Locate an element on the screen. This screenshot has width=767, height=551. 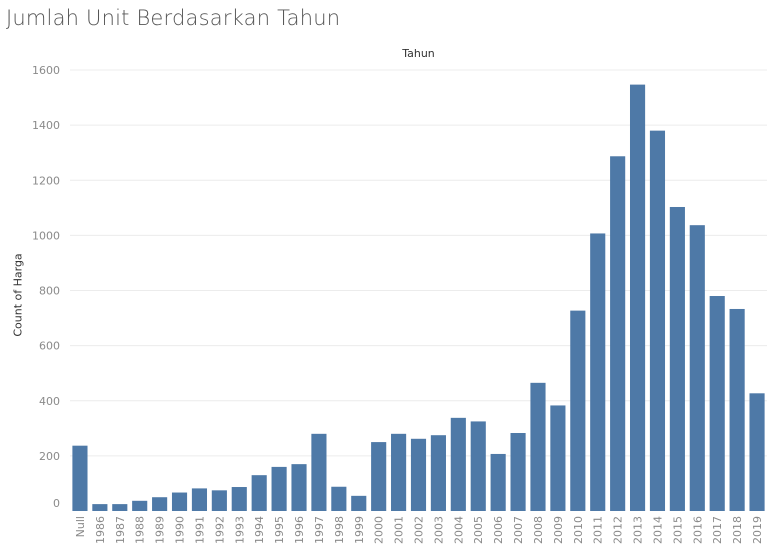
bar-1998 is located at coordinates (339, 498).